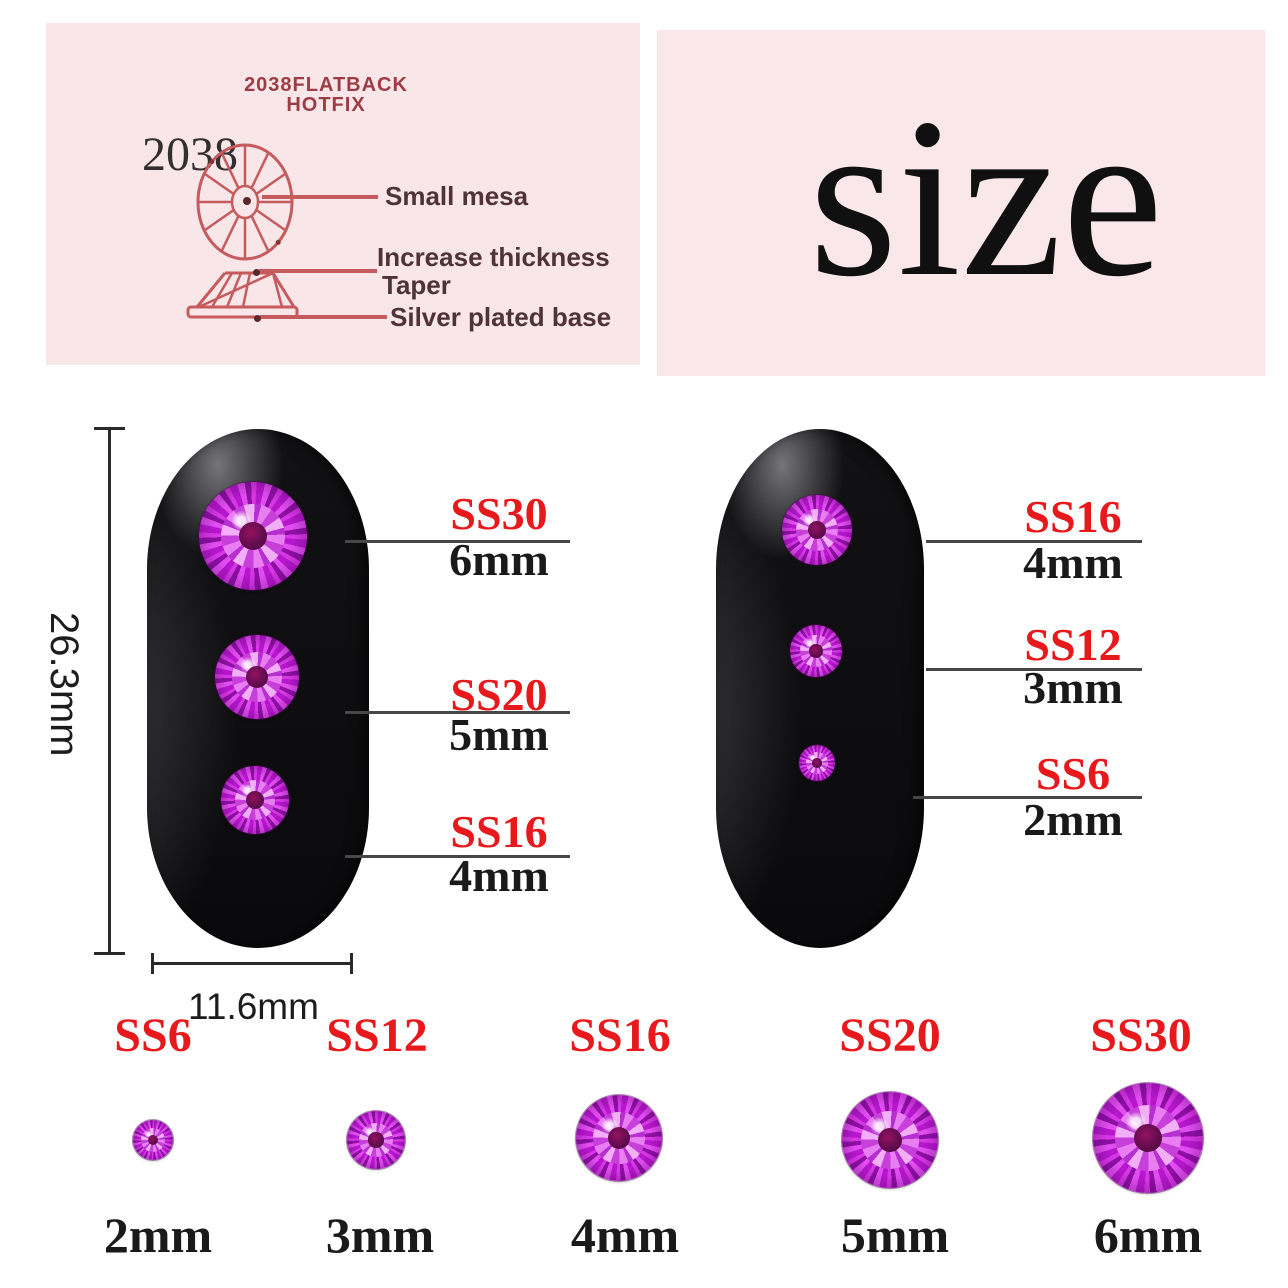 This screenshot has width=1288, height=1288. Describe the element at coordinates (257, 677) in the screenshot. I see `rhinestone-gem-ss20` at that location.